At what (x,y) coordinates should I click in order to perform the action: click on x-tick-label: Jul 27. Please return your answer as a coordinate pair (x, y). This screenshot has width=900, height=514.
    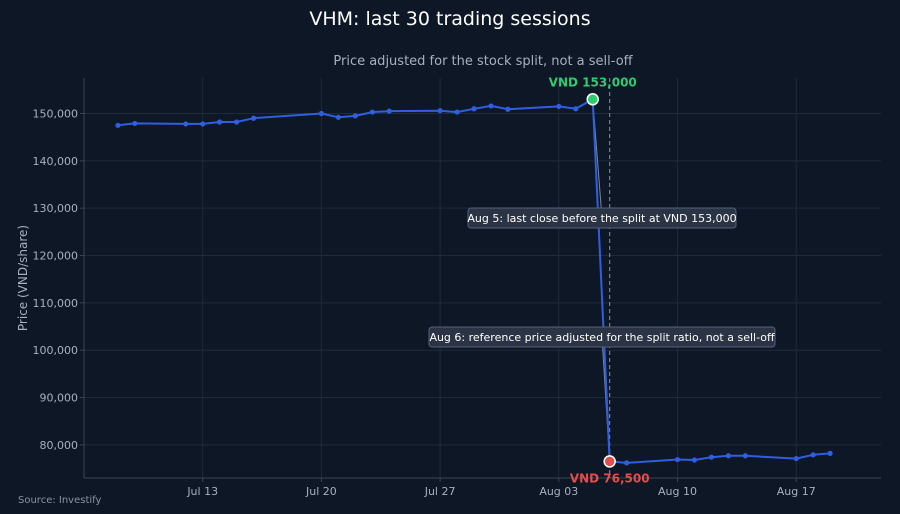
    Looking at the image, I should click on (440, 491).